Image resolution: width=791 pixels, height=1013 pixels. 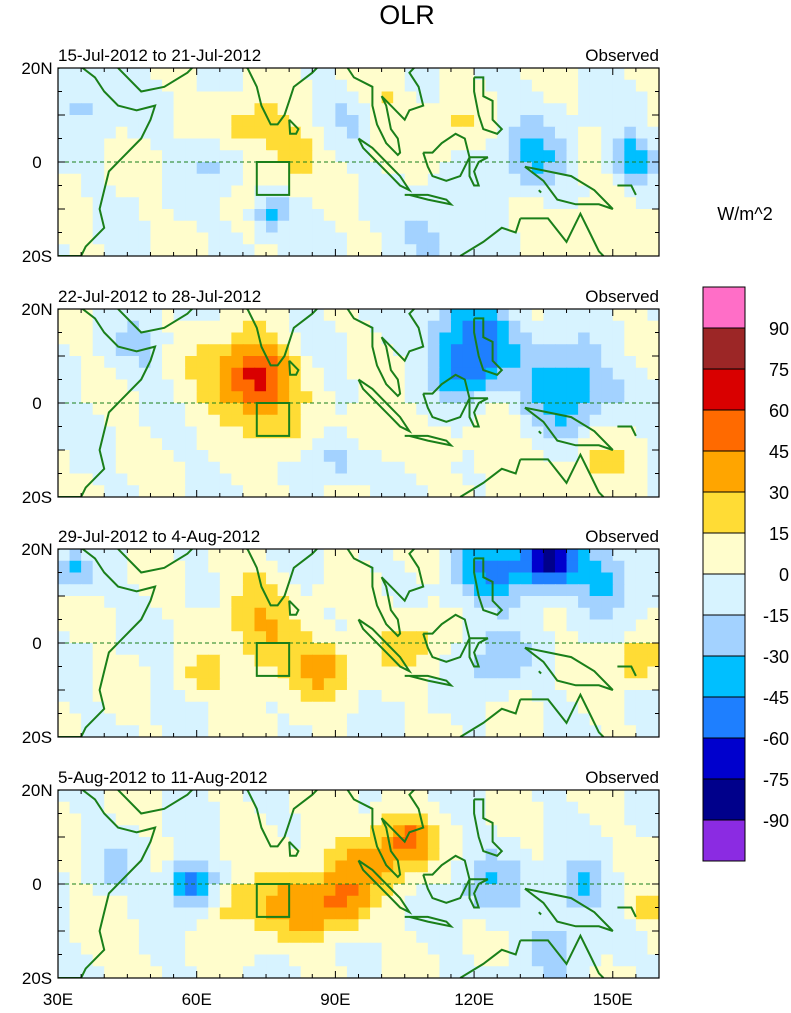 What do you see at coordinates (37, 497) in the screenshot?
I see `y-tick-label: 20S` at bounding box center [37, 497].